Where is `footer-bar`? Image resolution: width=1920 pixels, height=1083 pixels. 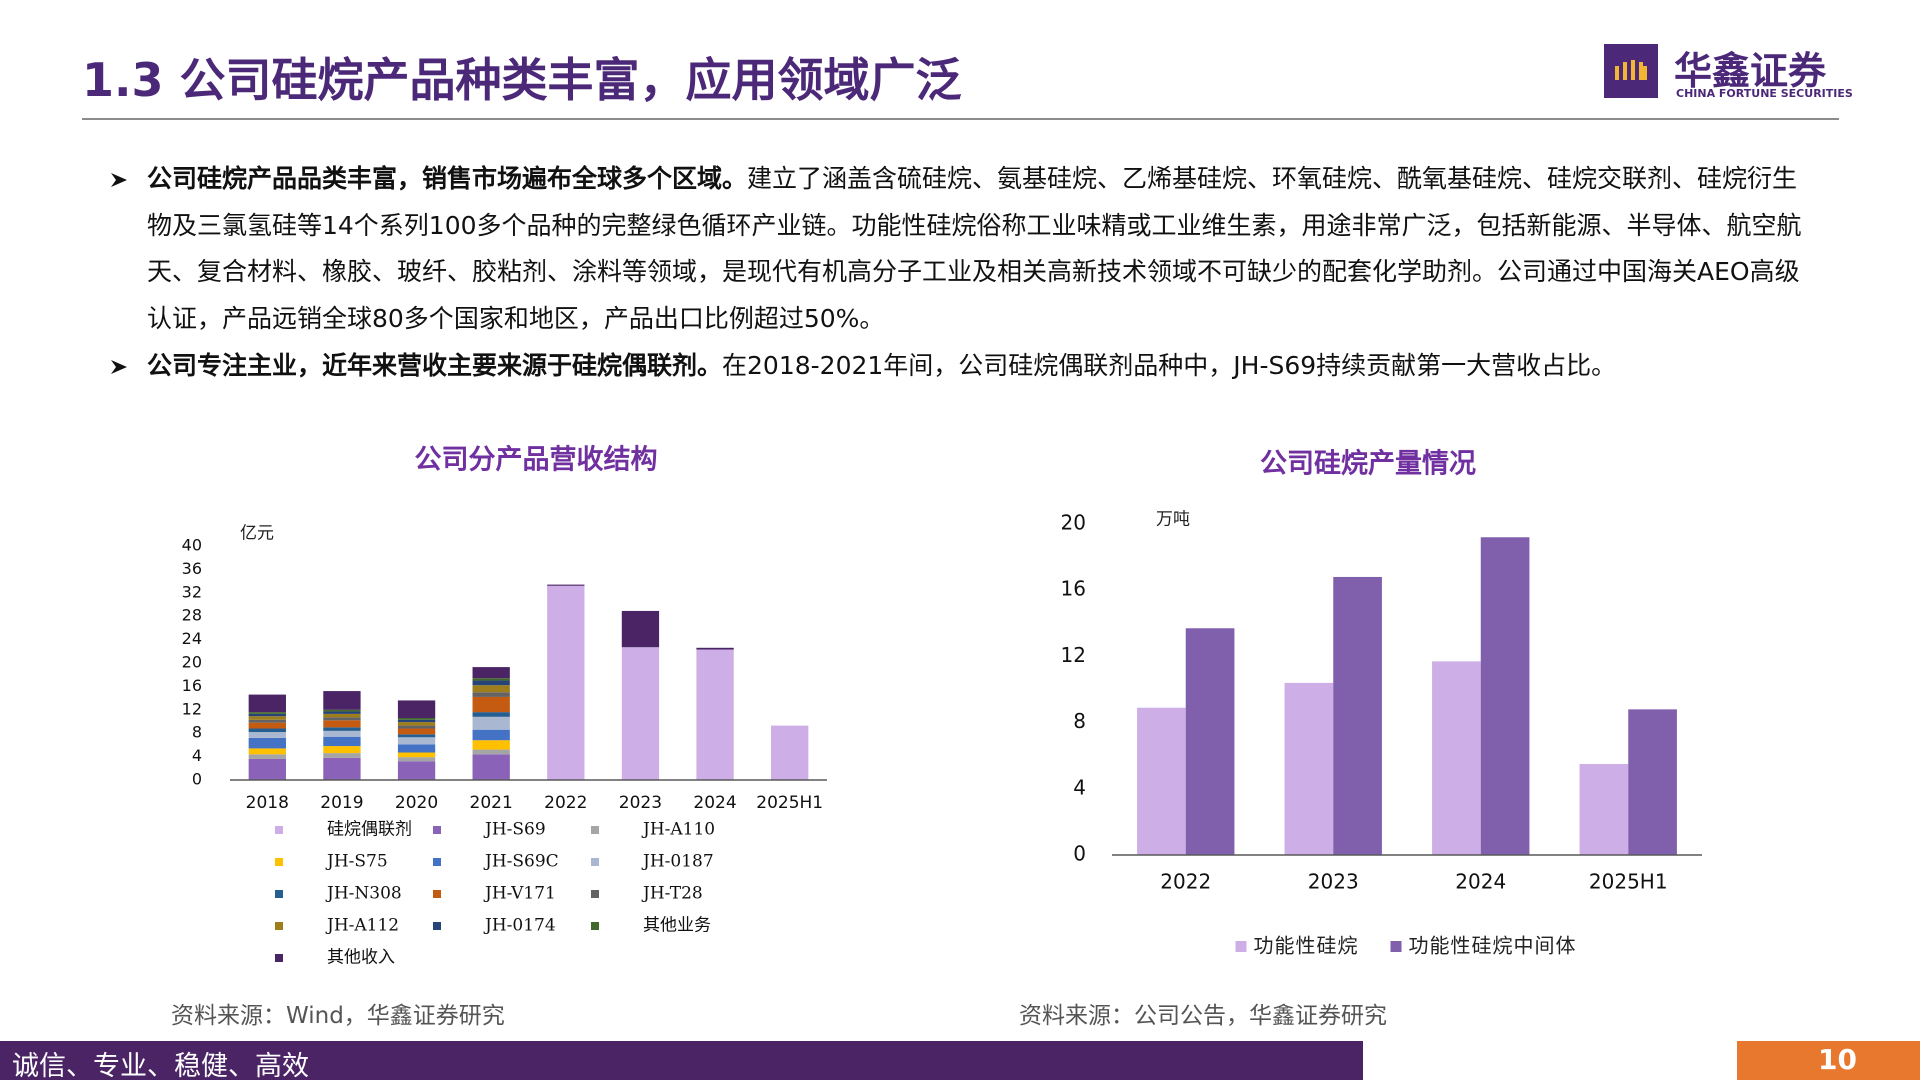 footer-bar is located at coordinates (681, 1060).